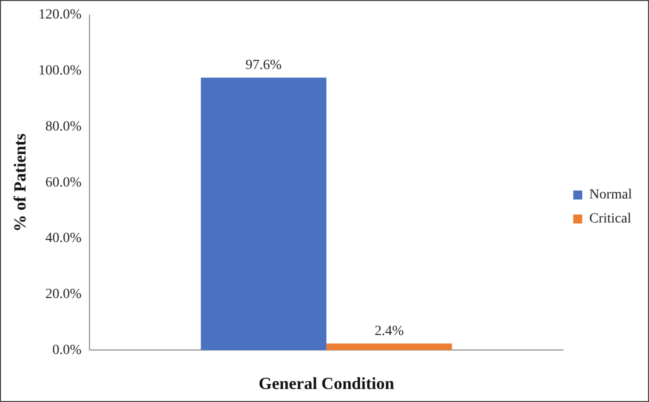 This screenshot has height=402, width=649. Describe the element at coordinates (264, 66) in the screenshot. I see `data-label: 97.6%` at that location.